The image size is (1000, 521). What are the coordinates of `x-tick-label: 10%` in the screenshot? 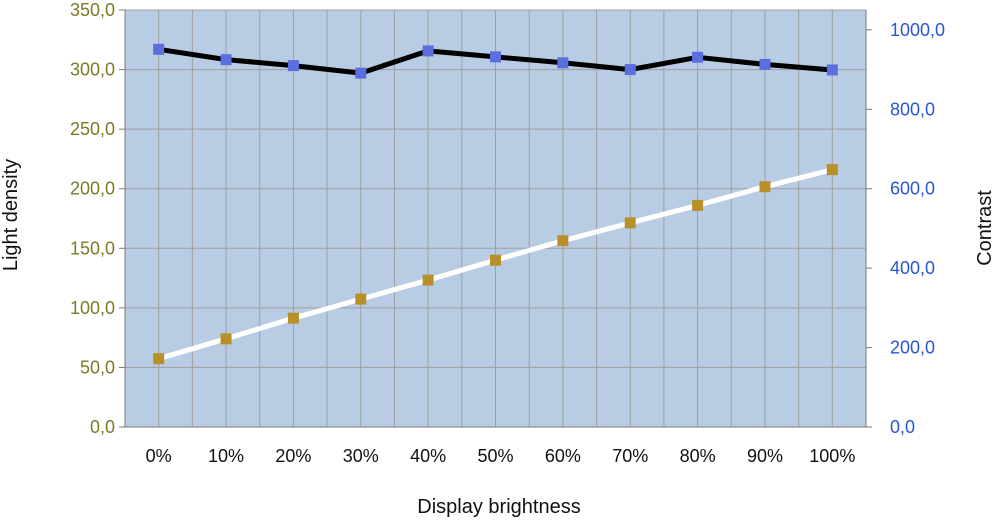 It's located at (226, 456).